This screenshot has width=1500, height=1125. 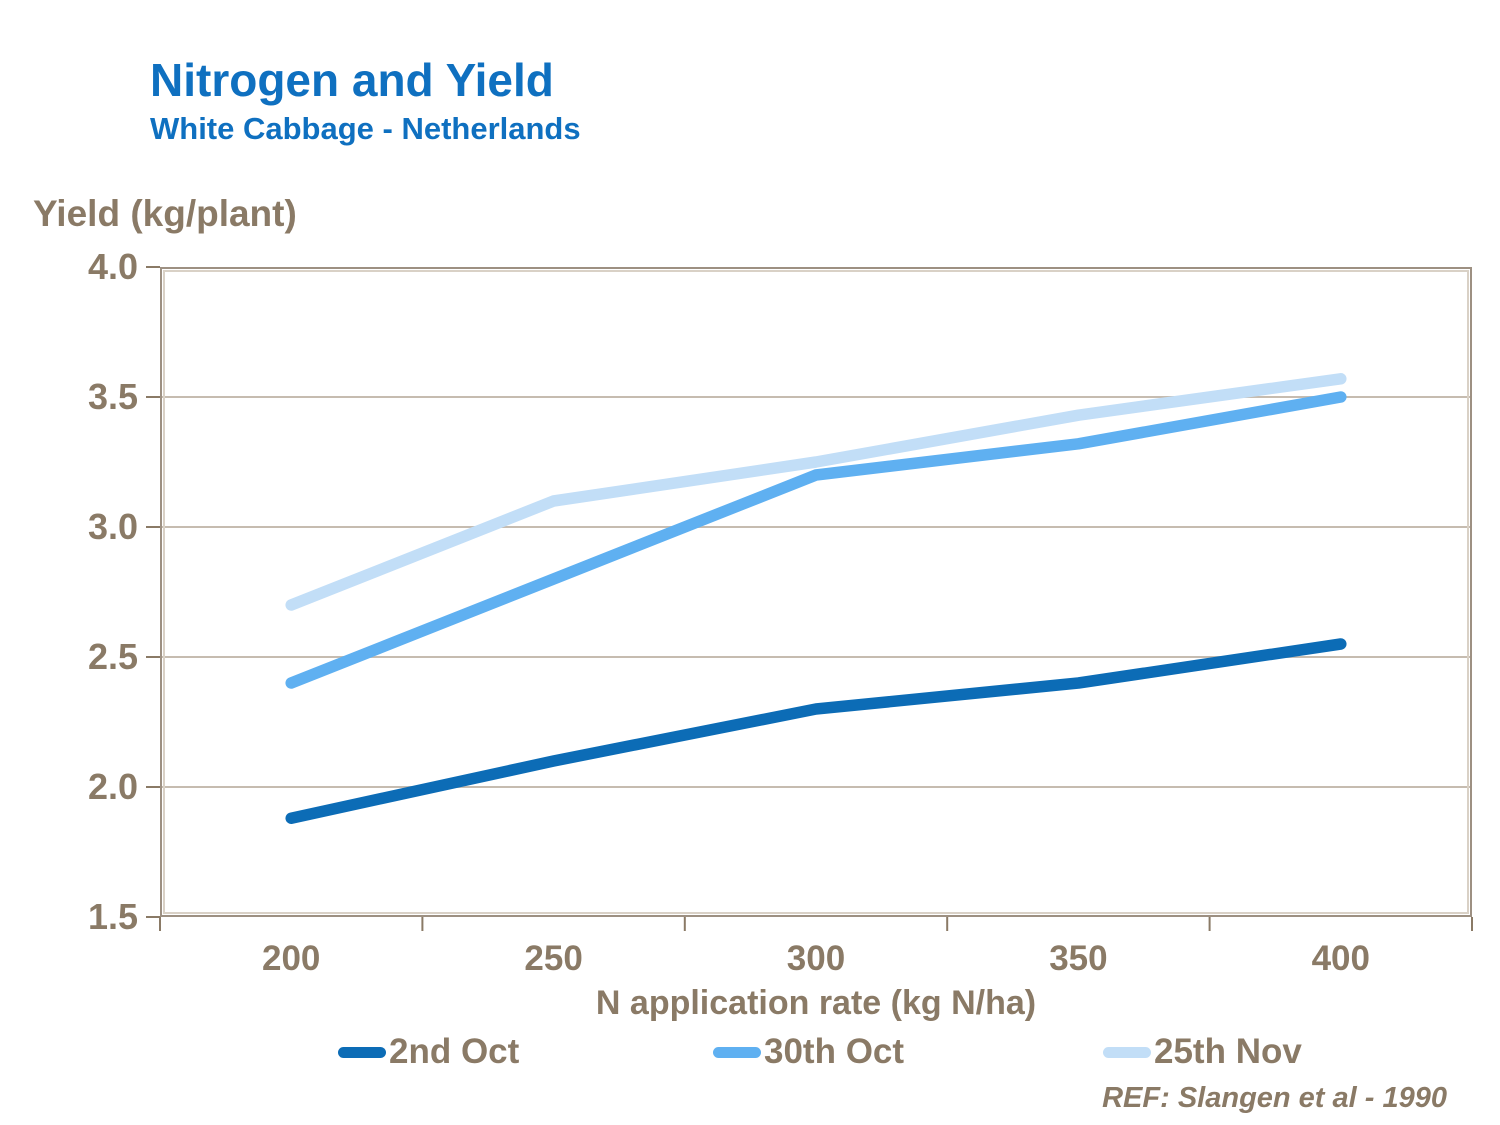 What do you see at coordinates (112, 266) in the screenshot?
I see `y-tick-label: 4.0` at bounding box center [112, 266].